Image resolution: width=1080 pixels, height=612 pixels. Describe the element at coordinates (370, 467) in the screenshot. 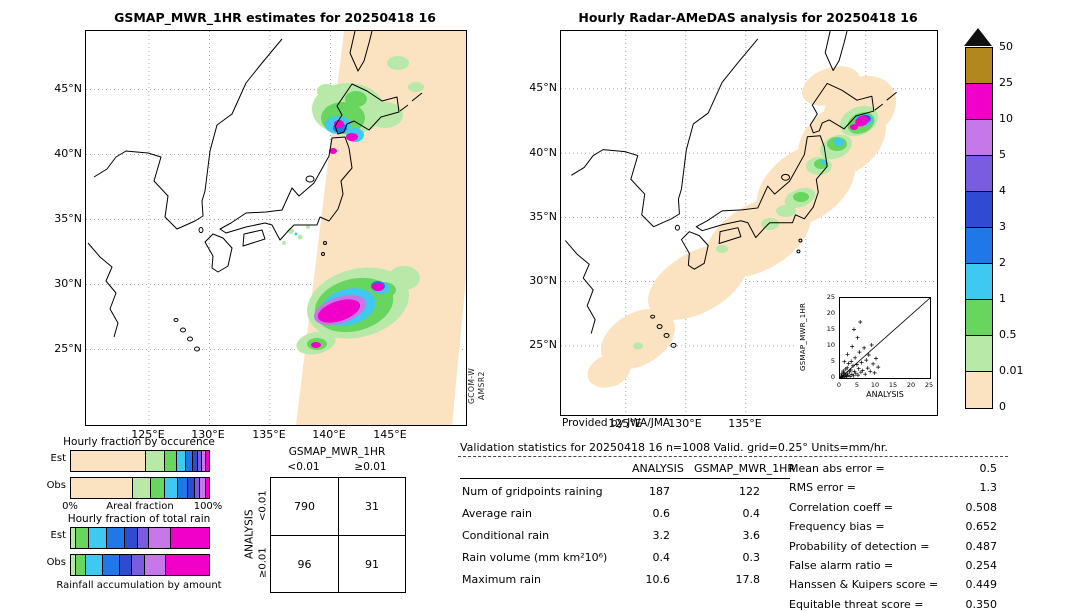

I see `contingency-col-header-ge: ≥0.01` at that location.